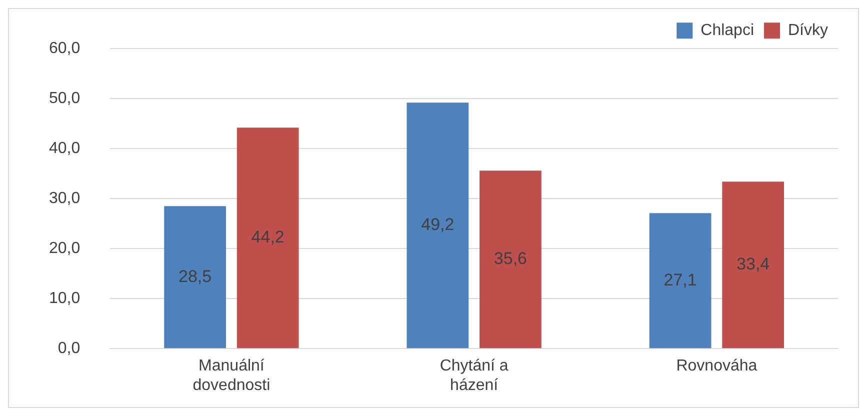 The image size is (867, 416). What do you see at coordinates (64, 249) in the screenshot?
I see `y-tick-label: 20,0` at bounding box center [64, 249].